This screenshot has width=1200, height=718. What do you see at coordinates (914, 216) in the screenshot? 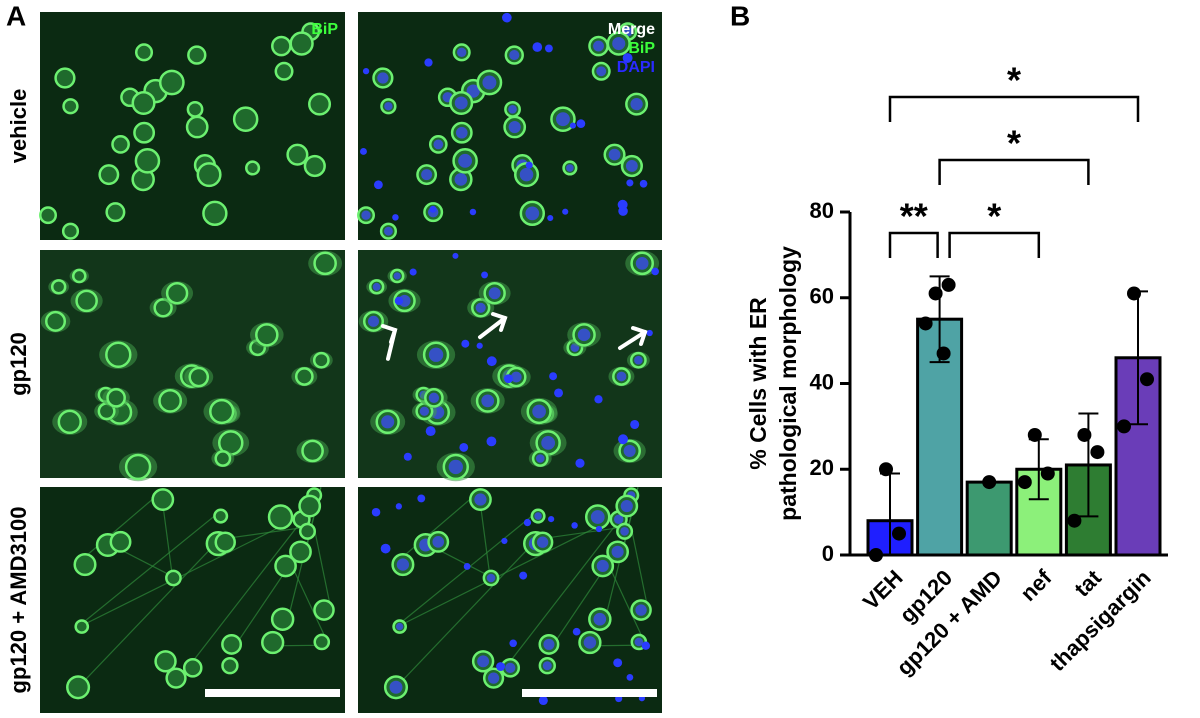
I see `significance-label: **` at bounding box center [914, 216].